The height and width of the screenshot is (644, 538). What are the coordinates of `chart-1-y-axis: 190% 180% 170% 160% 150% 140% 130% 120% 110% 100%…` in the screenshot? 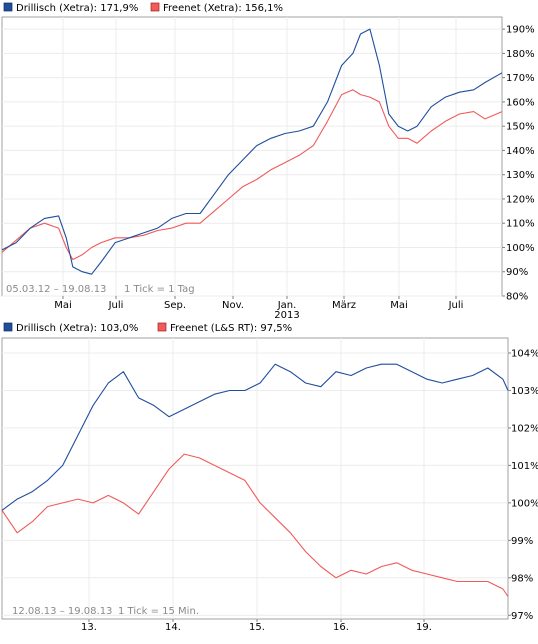 It's located at (518, 164).